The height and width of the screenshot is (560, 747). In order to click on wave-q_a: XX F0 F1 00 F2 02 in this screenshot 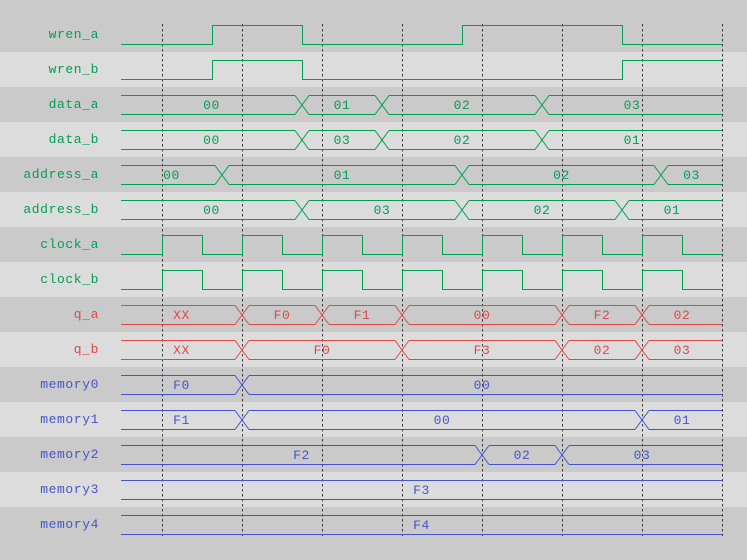, I will do `click(421, 315)`.